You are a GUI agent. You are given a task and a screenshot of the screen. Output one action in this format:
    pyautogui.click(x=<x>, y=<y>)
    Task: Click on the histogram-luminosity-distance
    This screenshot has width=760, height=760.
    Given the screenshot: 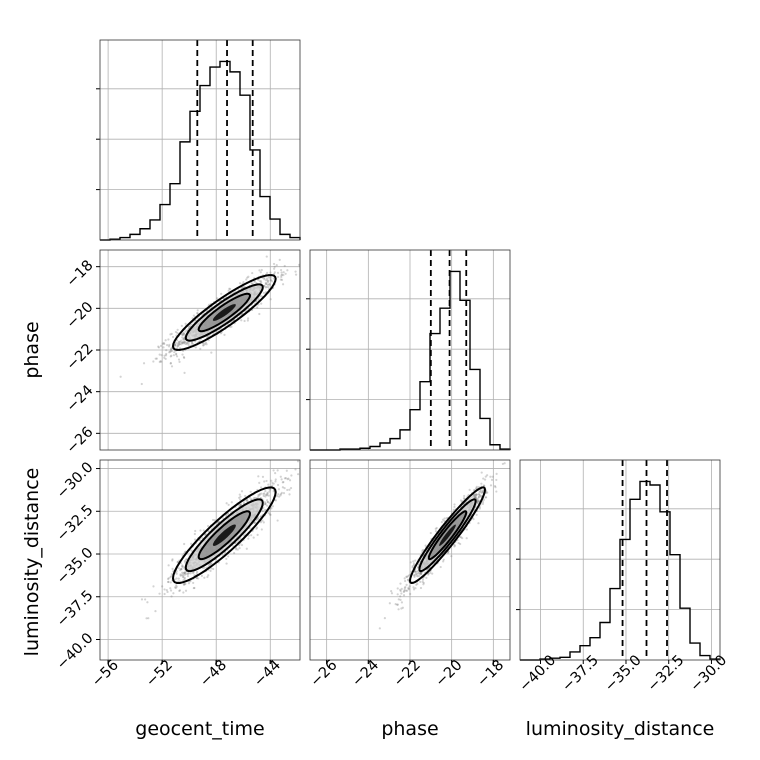 What is the action you would take?
    pyautogui.click(x=620, y=570)
    